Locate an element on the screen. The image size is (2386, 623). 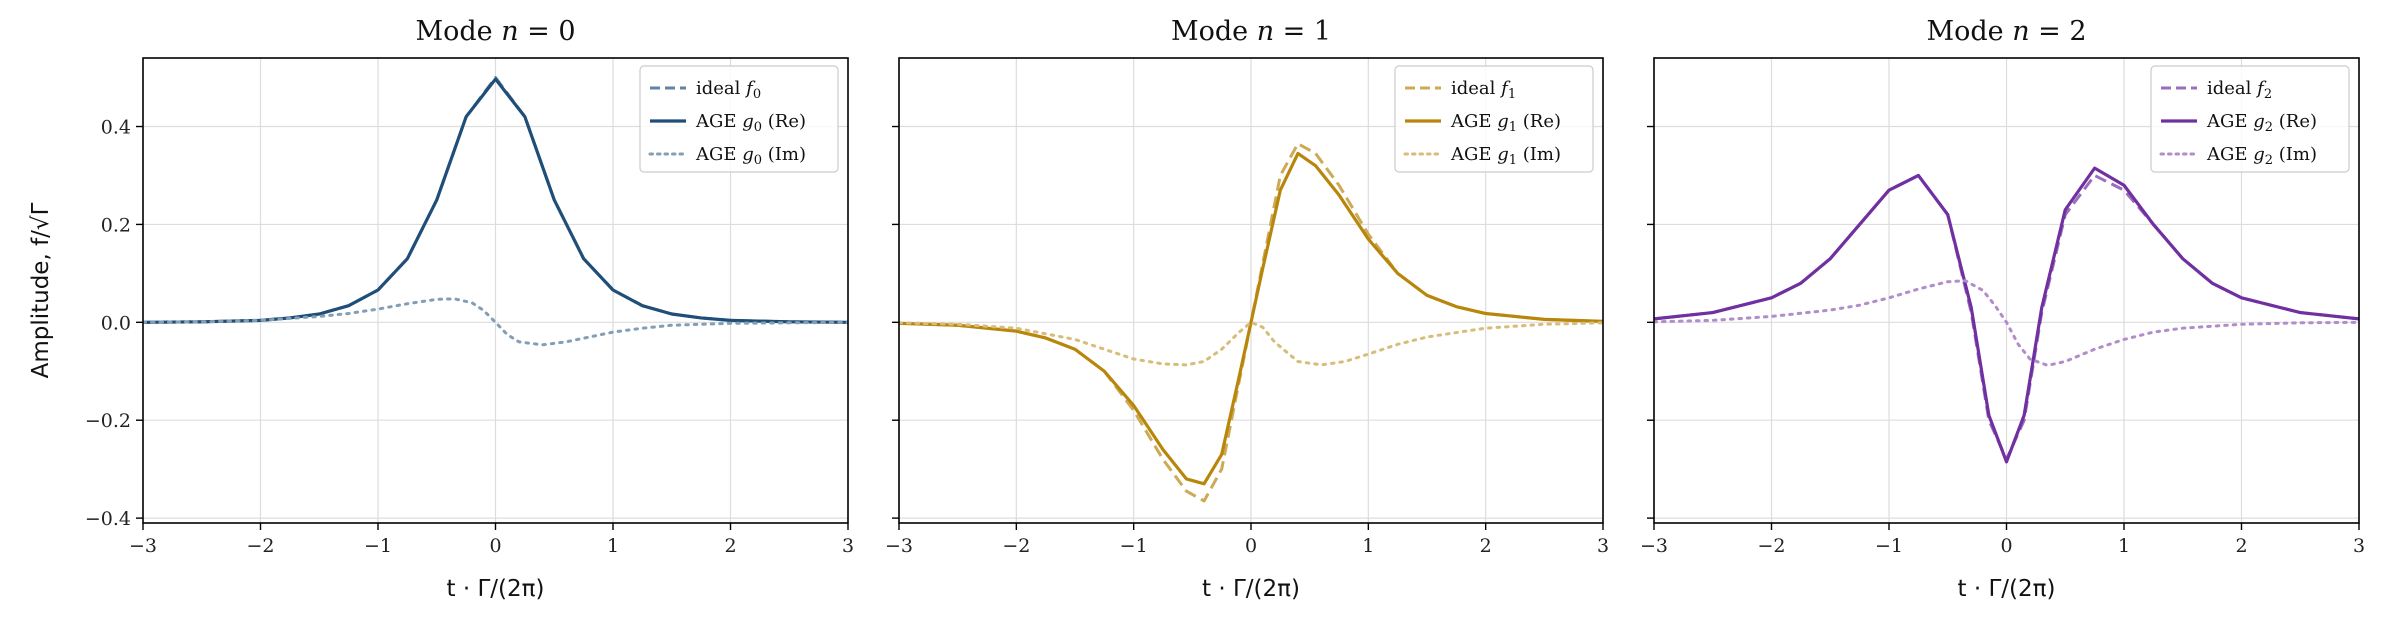
y-axis-label: Amplitude, f/√Γ is located at coordinates (41, 290).